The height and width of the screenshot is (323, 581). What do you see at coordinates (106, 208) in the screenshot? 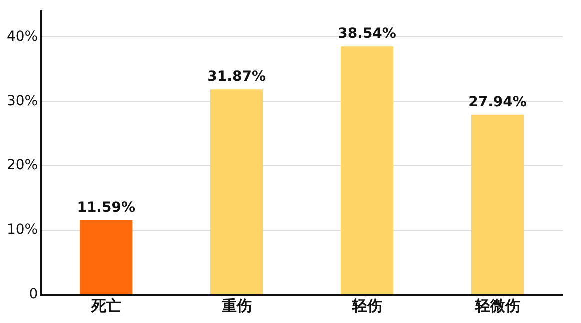
I see `data-label: 11.59%` at bounding box center [106, 208].